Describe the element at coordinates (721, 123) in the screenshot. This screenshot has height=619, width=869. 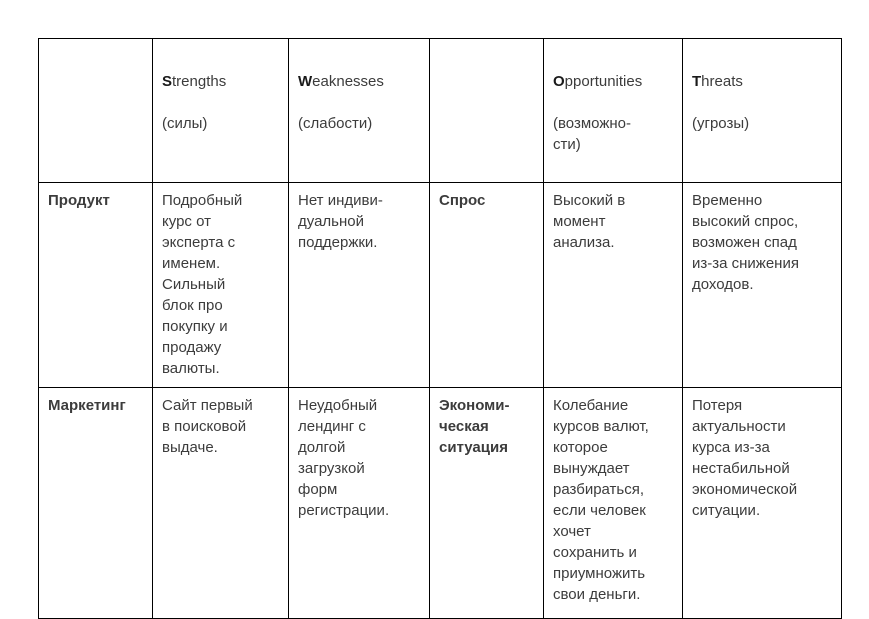
I see `header-threats-note: (угрозы)` at that location.